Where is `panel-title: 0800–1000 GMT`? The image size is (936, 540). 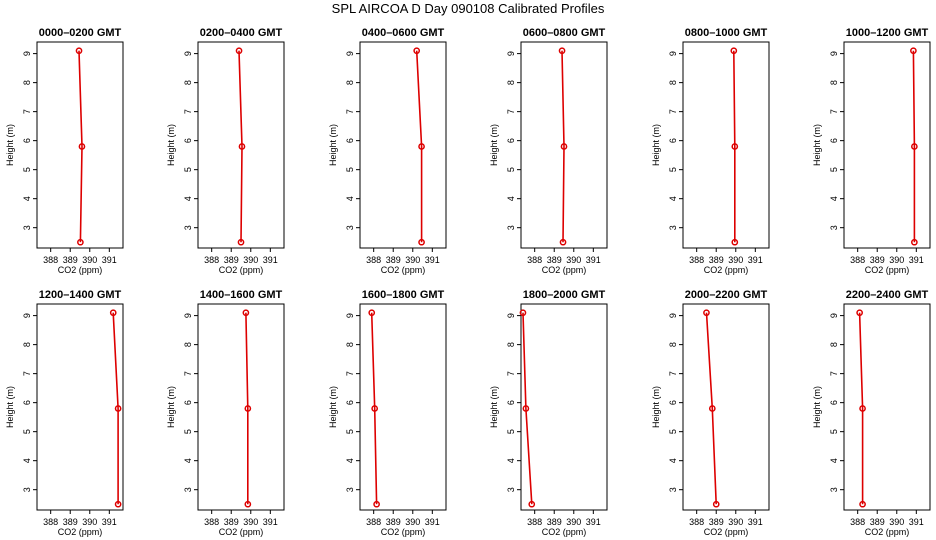 panel-title: 0800–1000 GMT is located at coordinates (726, 33).